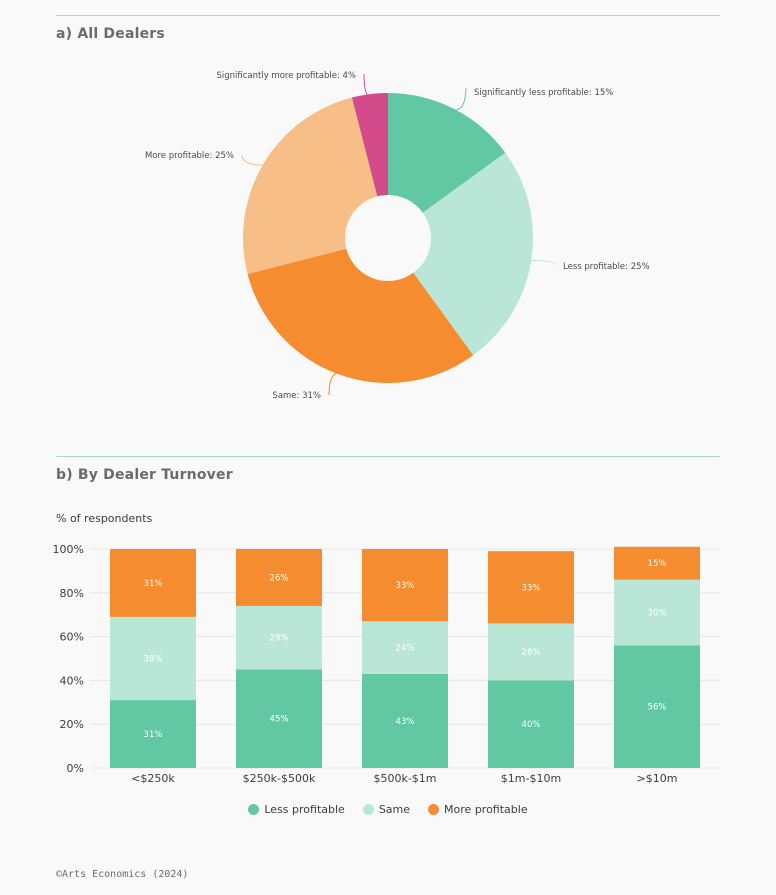 The width and height of the screenshot is (776, 895). What do you see at coordinates (72, 637) in the screenshot?
I see `y-tick-label: 60%` at bounding box center [72, 637].